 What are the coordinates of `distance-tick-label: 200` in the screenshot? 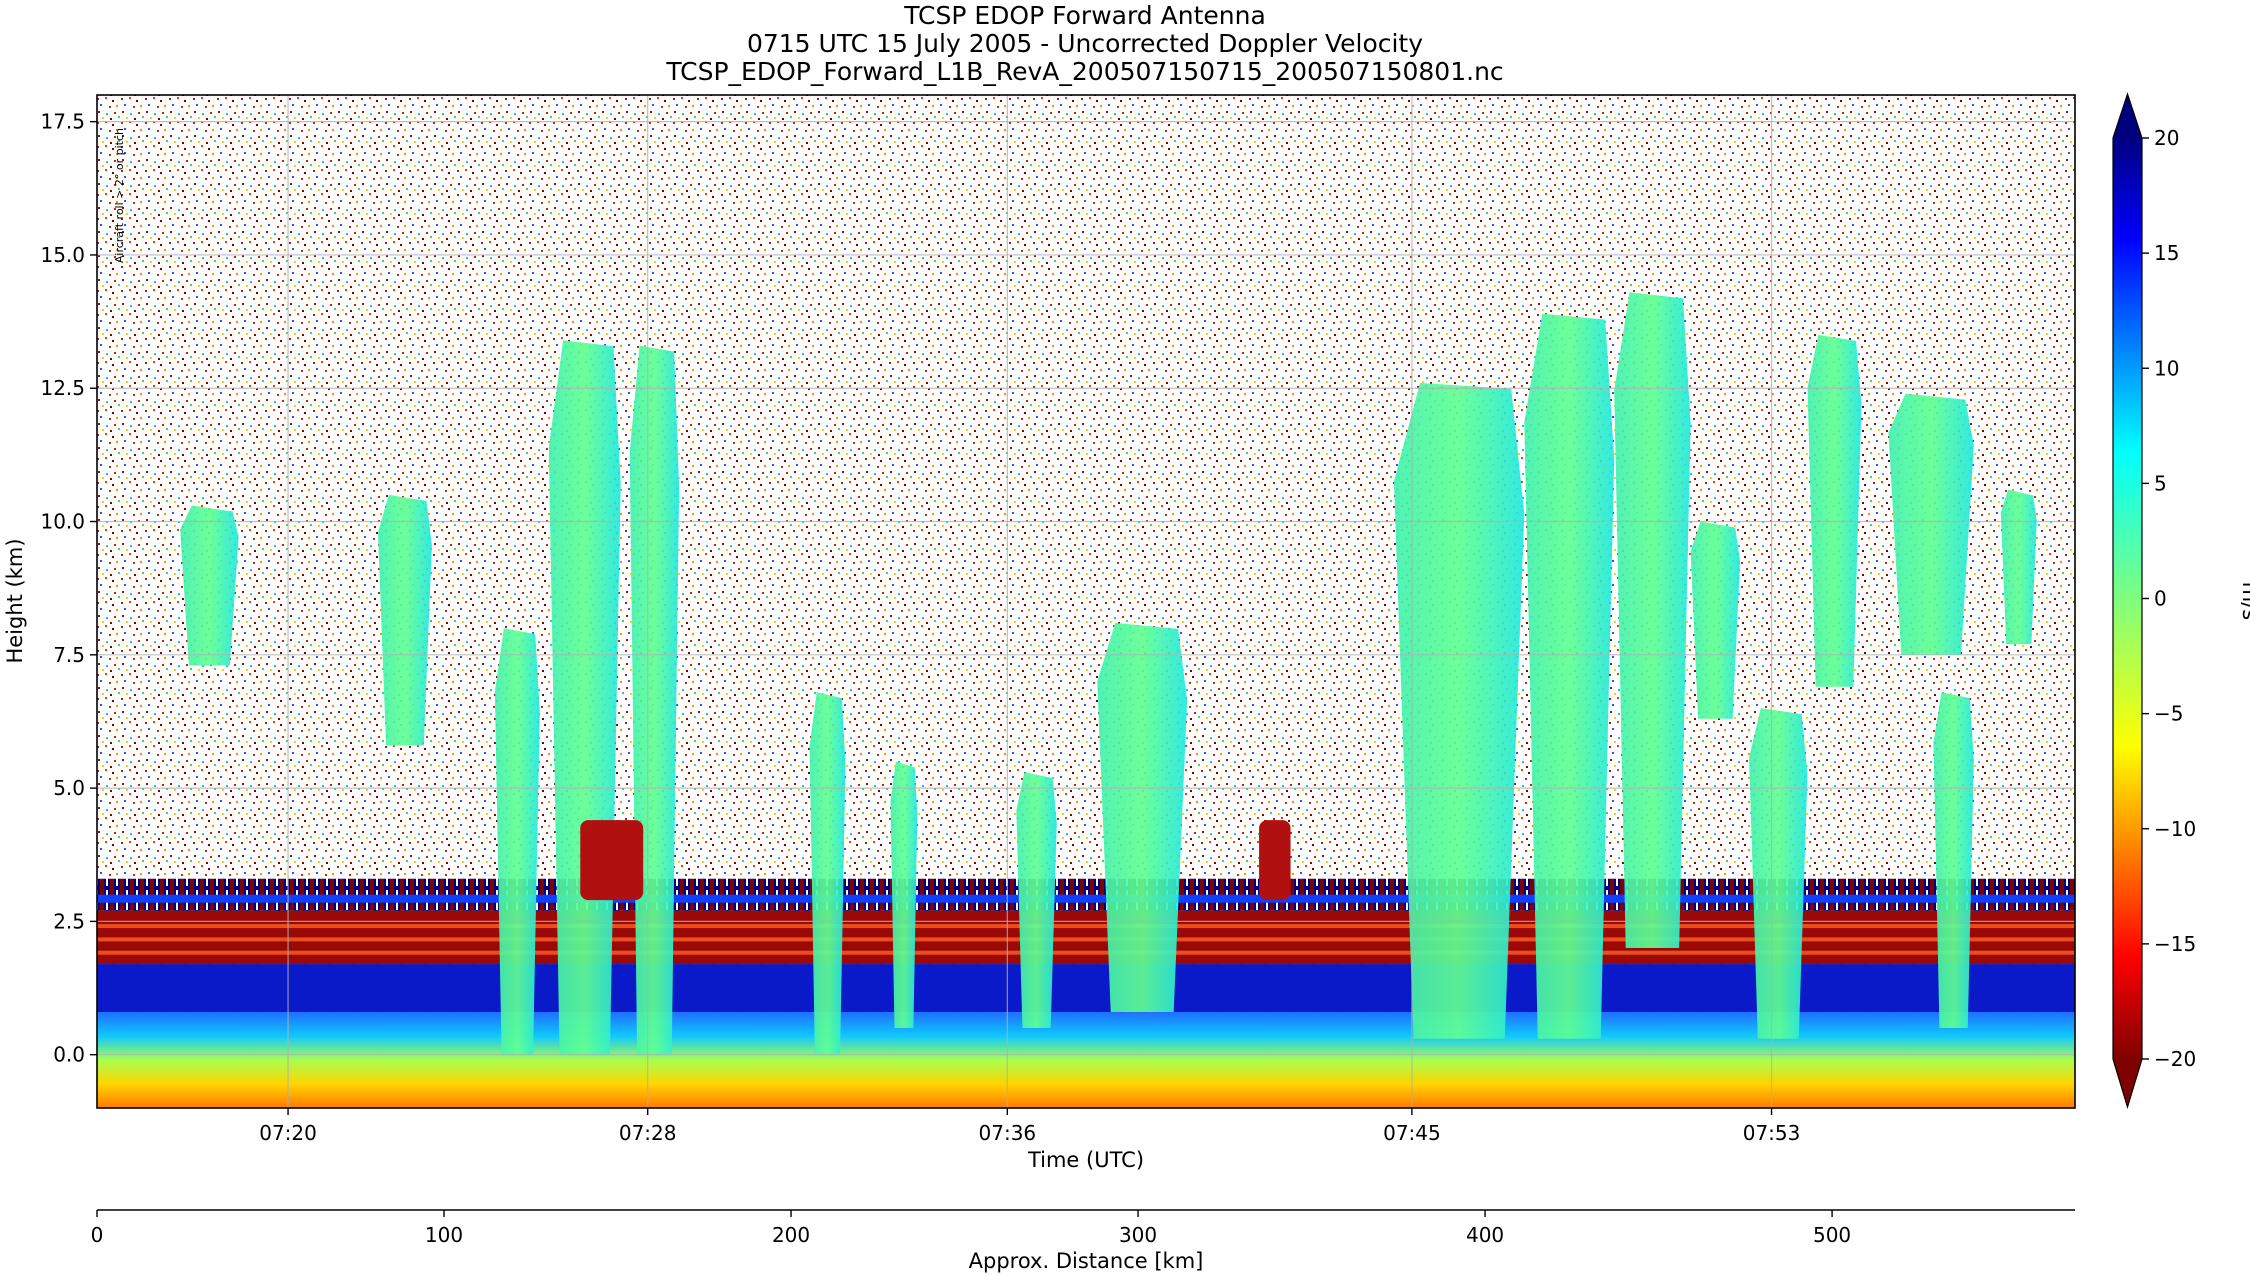 It's located at (791, 1235).